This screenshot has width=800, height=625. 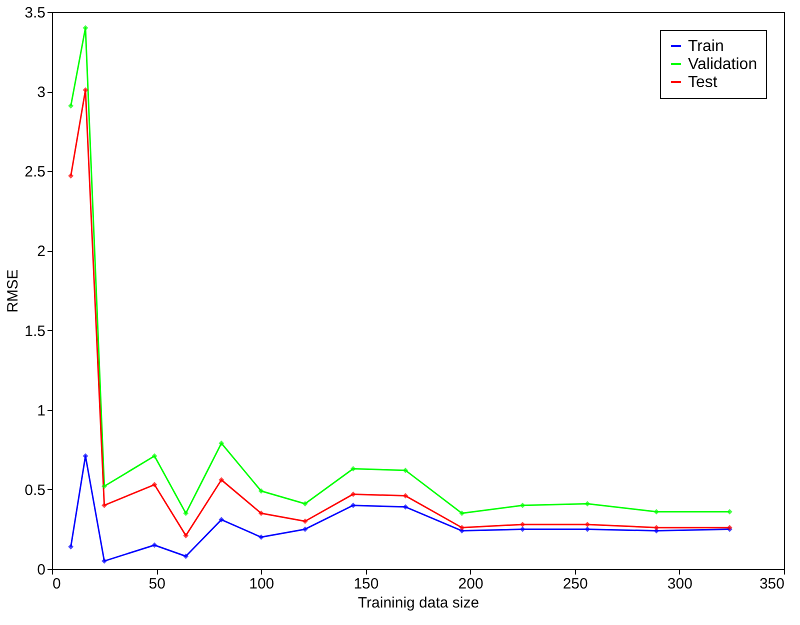 I want to click on x-tick-label: 150, so click(x=366, y=584).